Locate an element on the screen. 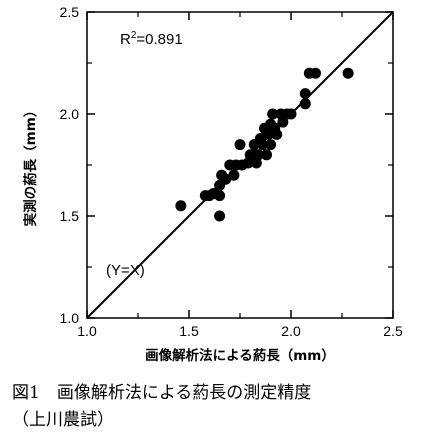 The width and height of the screenshot is (421, 435). y-axis-title: 実測の葯長（mm） is located at coordinates (30, 165).